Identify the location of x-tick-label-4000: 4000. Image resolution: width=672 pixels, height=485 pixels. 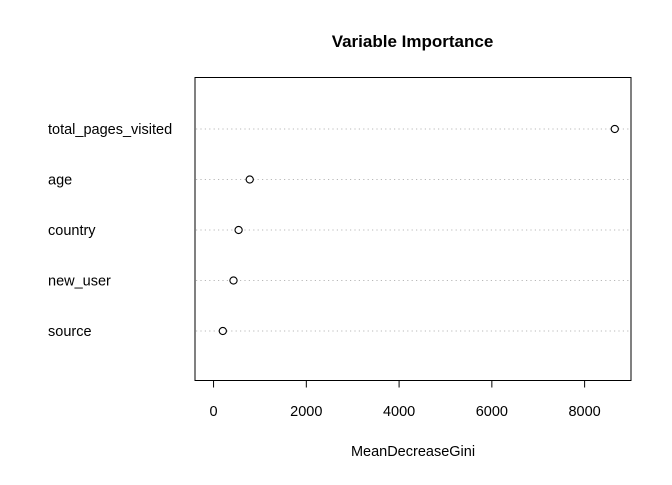
(399, 412).